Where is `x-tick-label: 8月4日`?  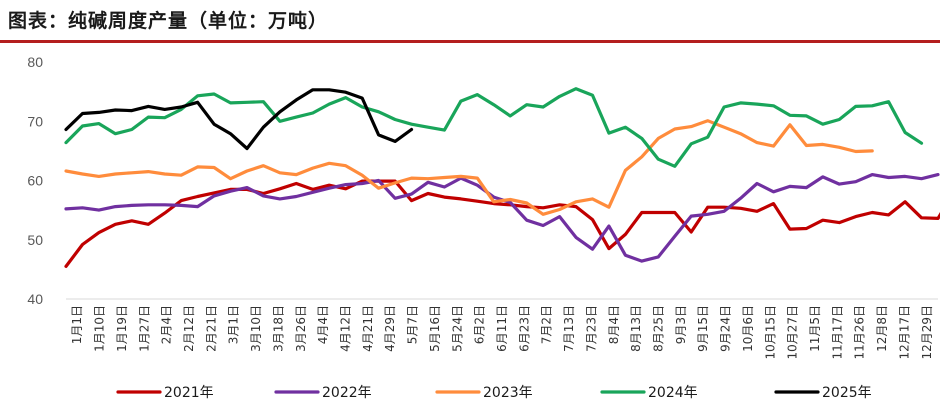 x-tick-label: 8月4日 is located at coordinates (614, 324).